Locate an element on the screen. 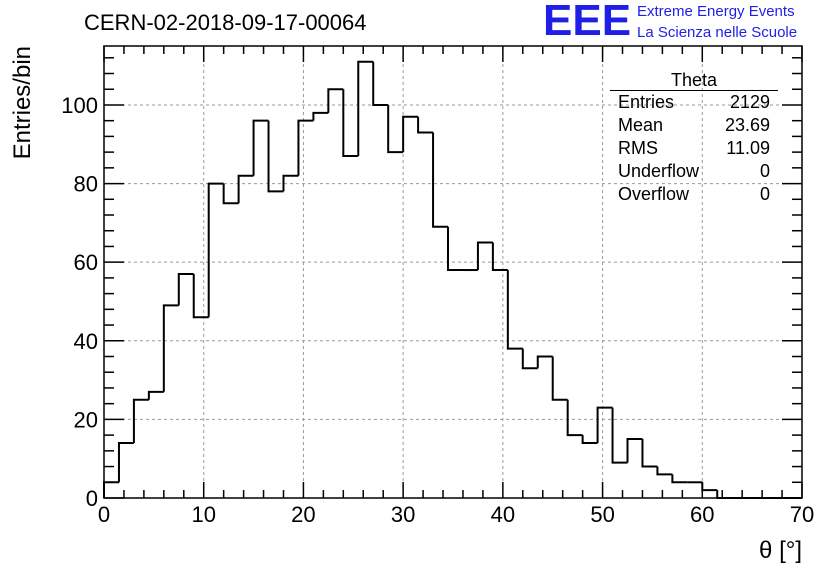 The width and height of the screenshot is (836, 572). stats-row-underflow: Underflow 0 is located at coordinates (694, 171).